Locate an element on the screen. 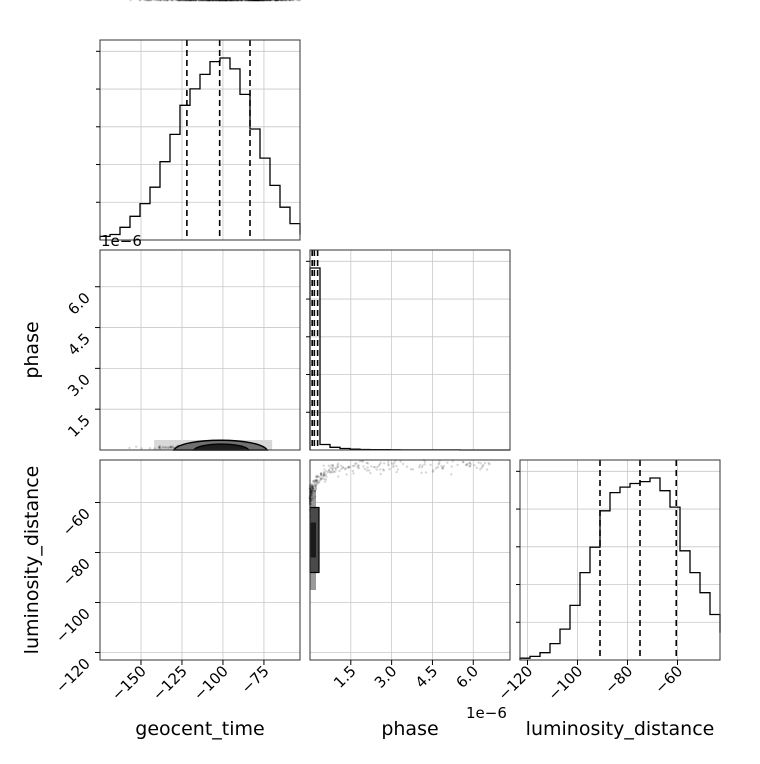 The height and width of the screenshot is (764, 760). x-tick-label-geocent_time: −150 is located at coordinates (129, 683).